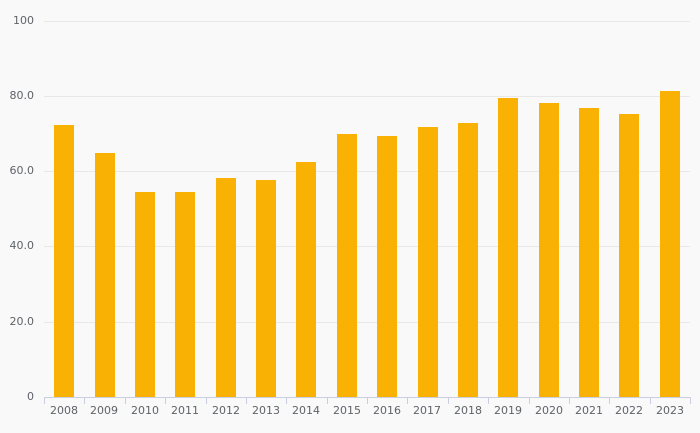 The image size is (700, 433). What do you see at coordinates (64, 410) in the screenshot?
I see `x-axis-tick-label: 2008` at bounding box center [64, 410].